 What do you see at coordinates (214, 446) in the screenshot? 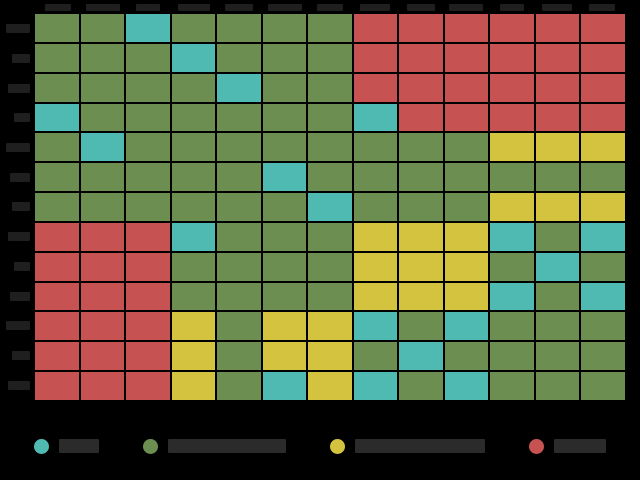
I see `legend-item-green` at bounding box center [214, 446].